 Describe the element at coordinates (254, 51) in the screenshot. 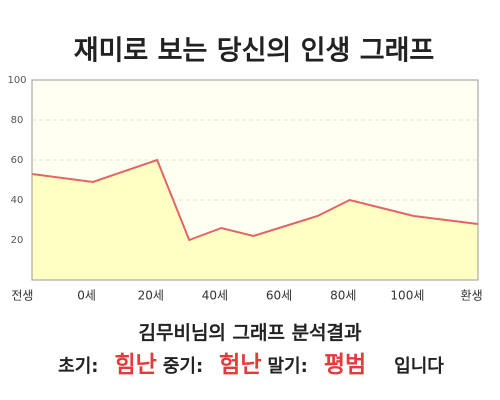

I see `chart-title: 재미로 보는 당신의 인생 그래프` at that location.